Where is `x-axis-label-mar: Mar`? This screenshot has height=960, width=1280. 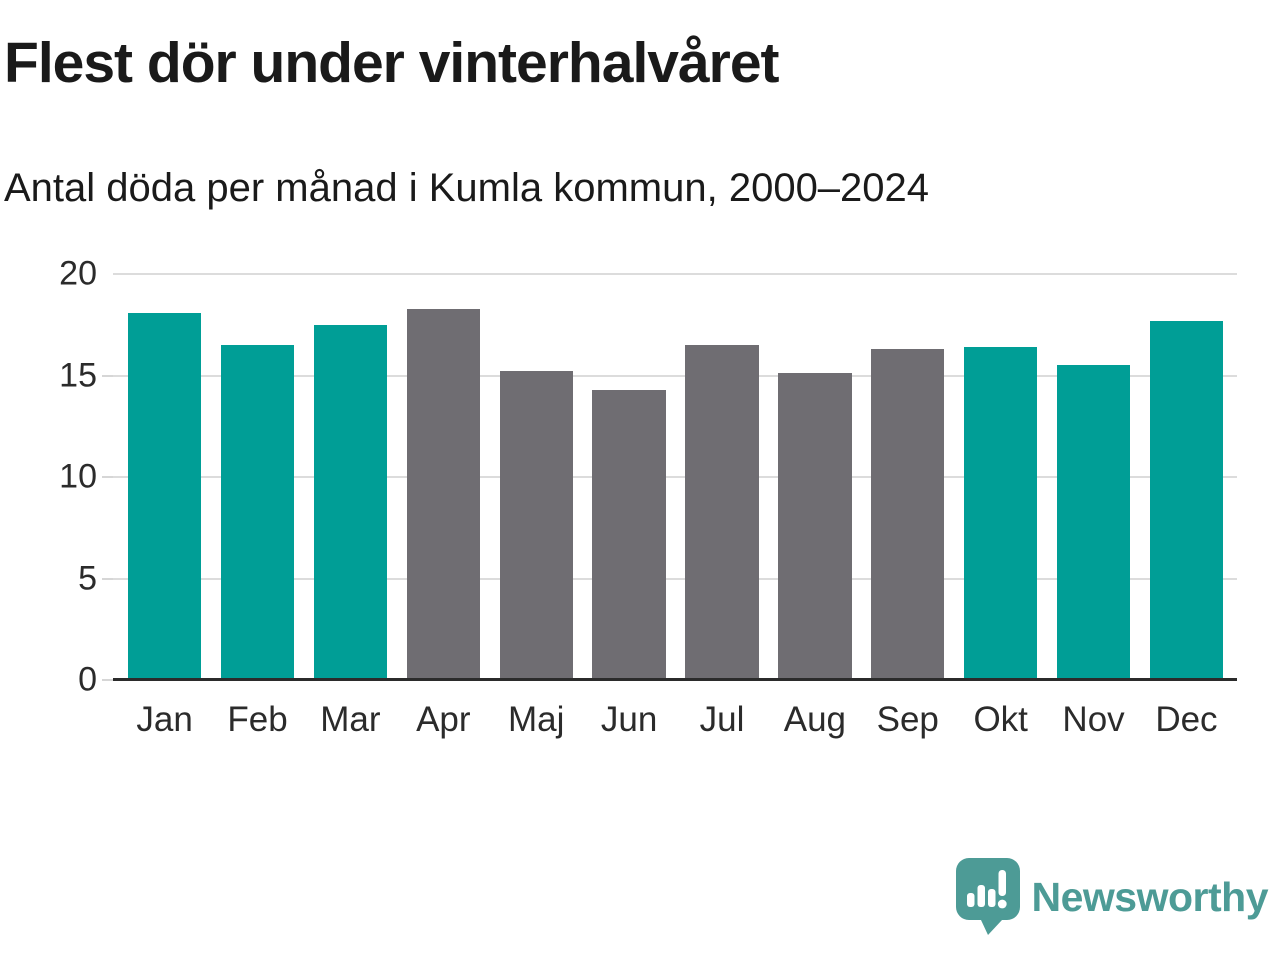 x-axis-label-mar: Mar is located at coordinates (350, 719).